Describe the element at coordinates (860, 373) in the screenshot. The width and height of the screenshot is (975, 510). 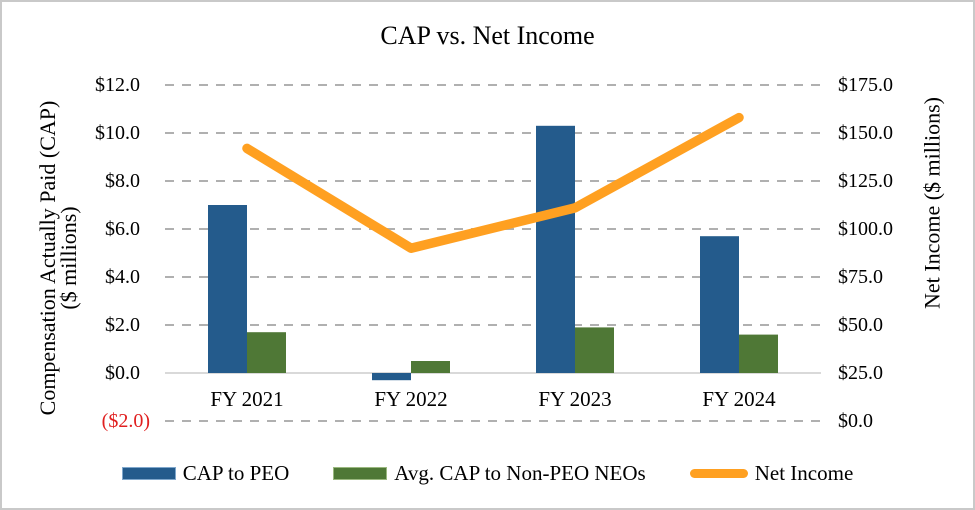
I see `right-axis-tick-label: $25.0` at that location.